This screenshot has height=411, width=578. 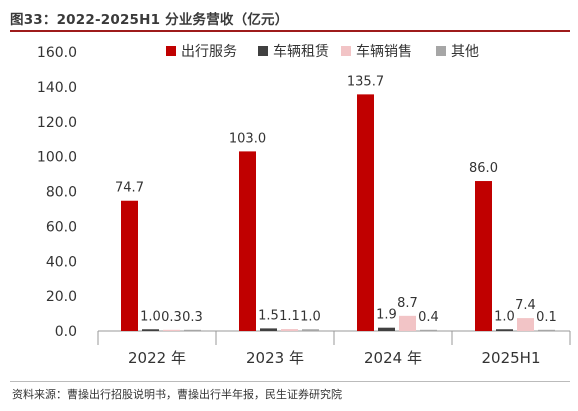 I want to click on y-tick-label: 100.0, so click(x=57, y=158).